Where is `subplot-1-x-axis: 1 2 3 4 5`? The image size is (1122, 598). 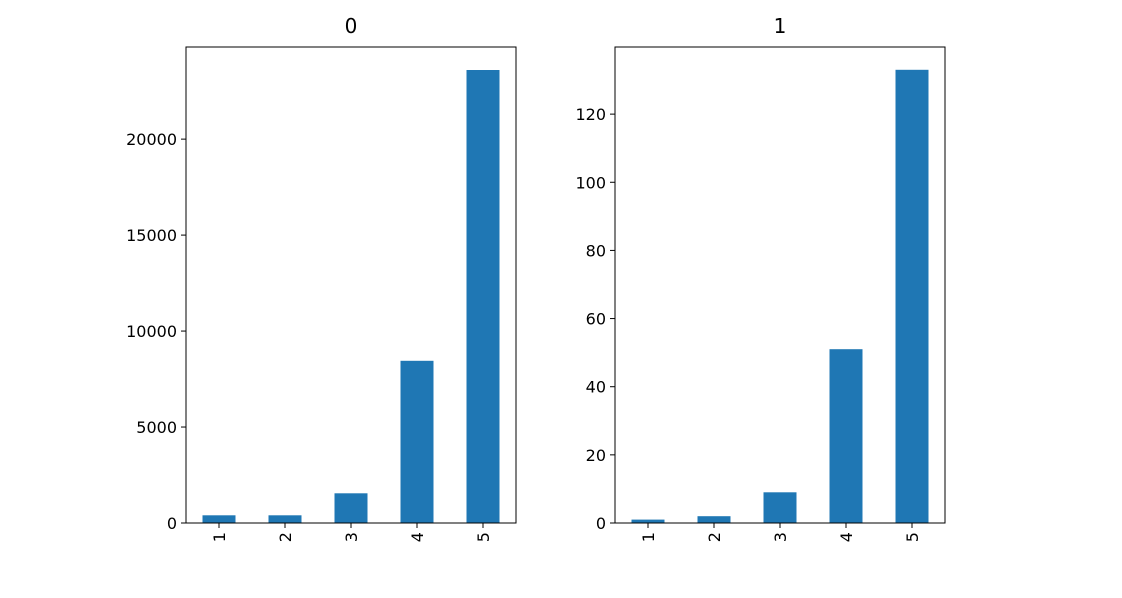 subplot-1-x-axis: 1 2 3 4 5 is located at coordinates (780, 532).